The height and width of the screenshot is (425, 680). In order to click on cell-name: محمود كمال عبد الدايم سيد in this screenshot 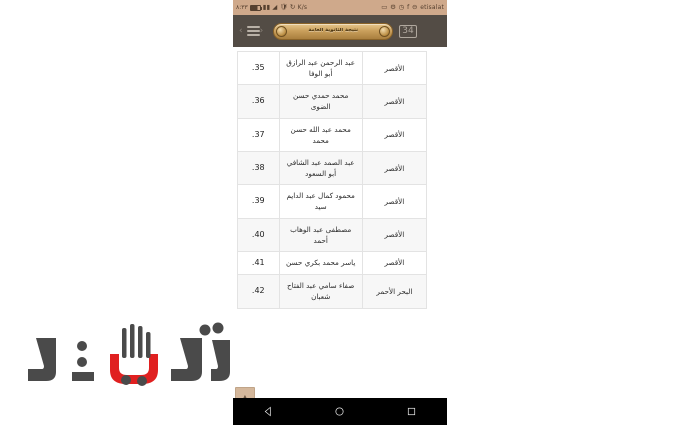, I will do `click(320, 201)`.